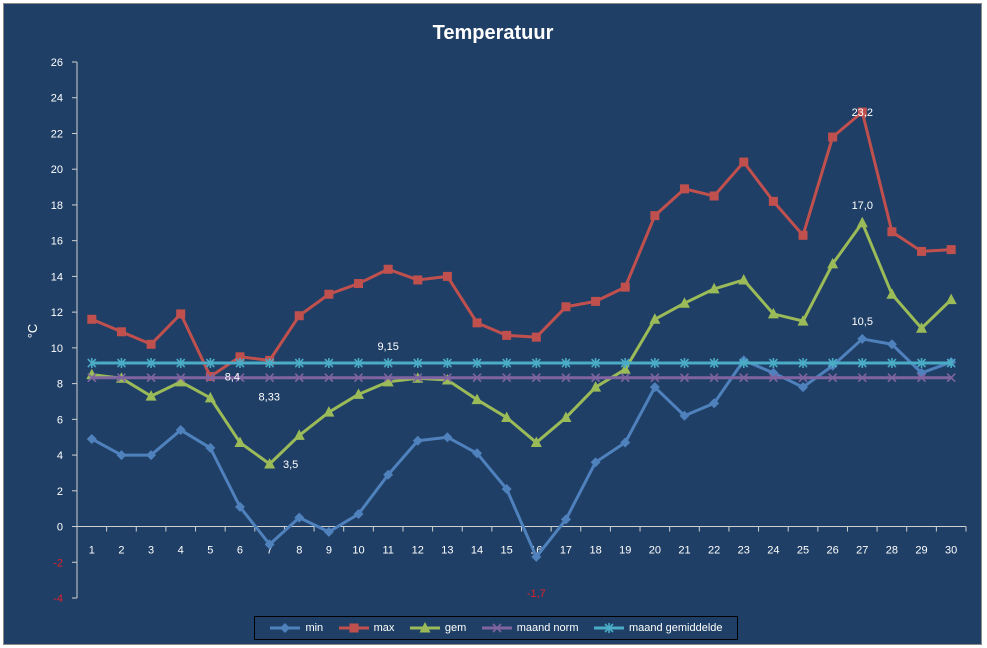 The height and width of the screenshot is (648, 987). Describe the element at coordinates (684, 551) in the screenshot. I see `x-tick-label: 21` at that location.